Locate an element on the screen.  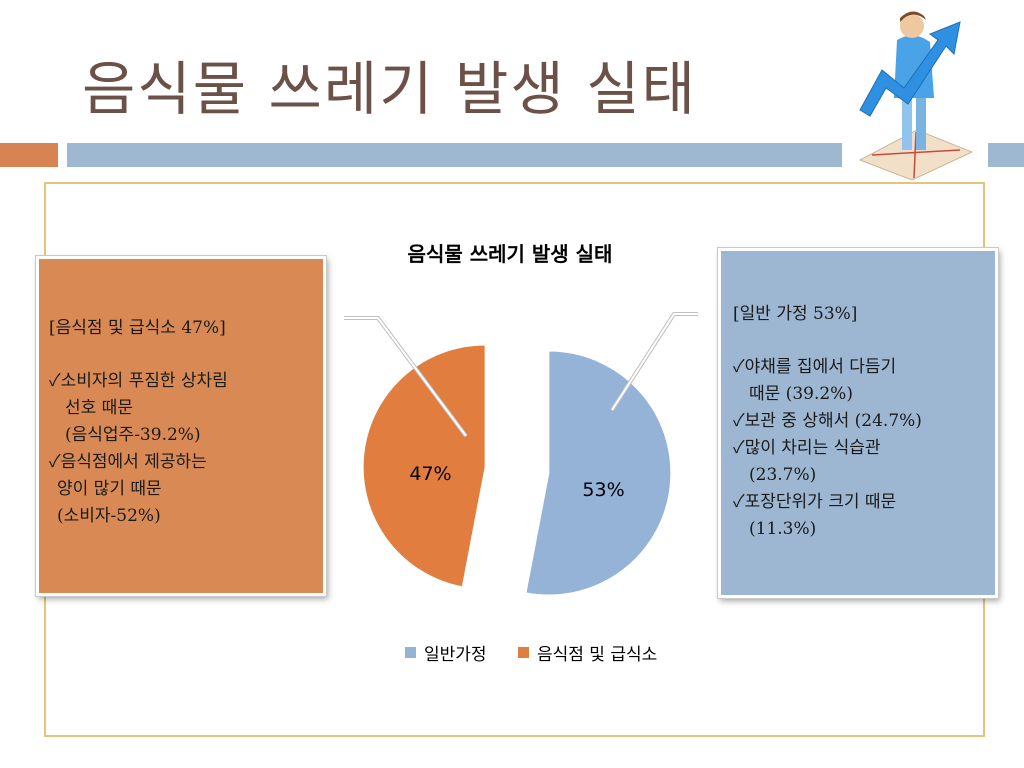
pie-data-label: 47% is located at coordinates (430, 474).